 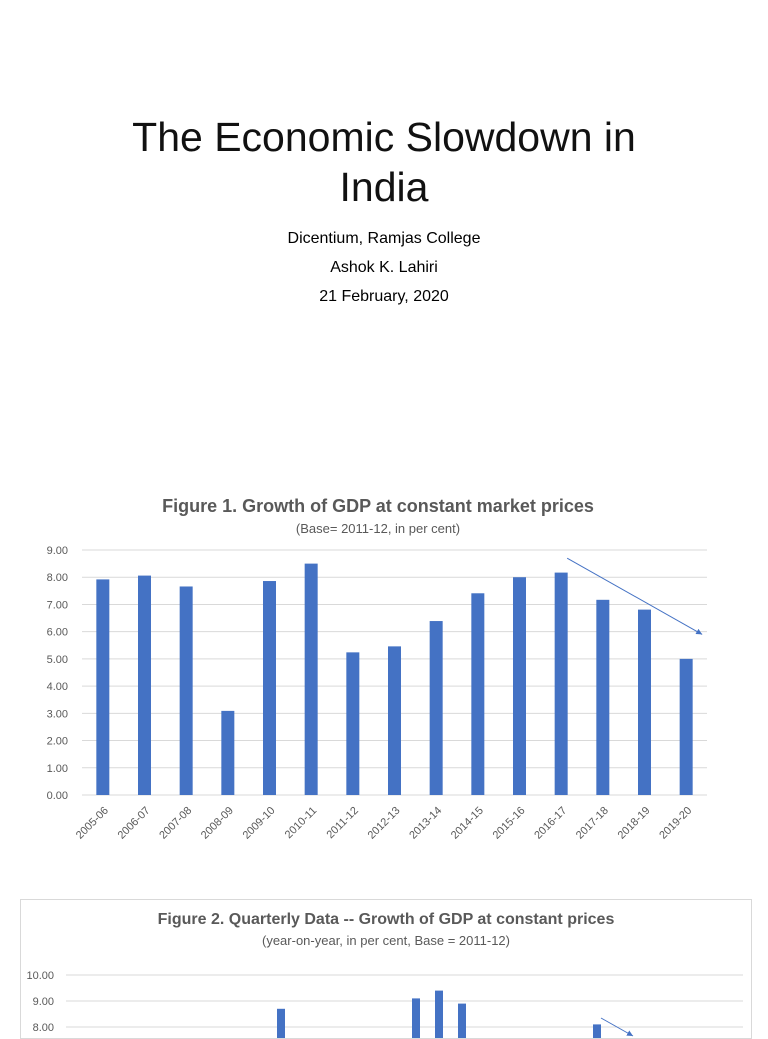 What do you see at coordinates (378, 528) in the screenshot?
I see `chart-subtitle: (Base= 2011-12, in per cent)` at bounding box center [378, 528].